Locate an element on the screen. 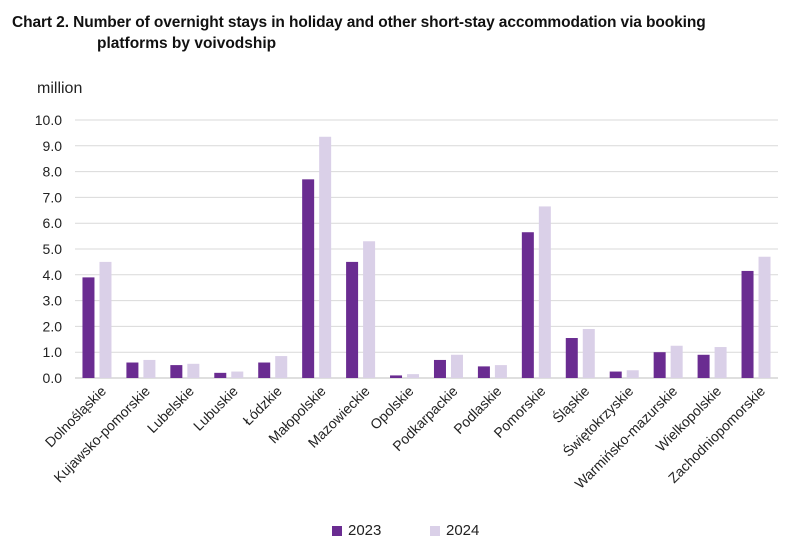 The width and height of the screenshot is (800, 559). y-tick-label: 10.0 is located at coordinates (48, 120).